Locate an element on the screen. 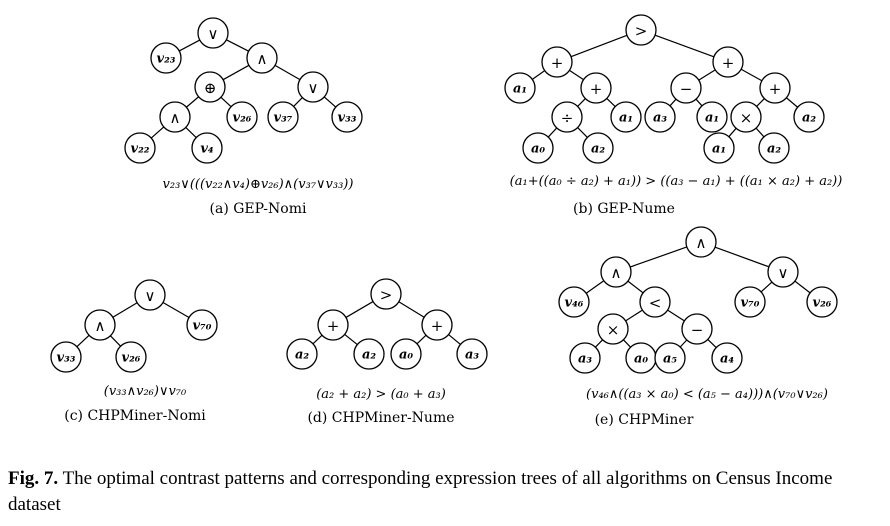  operator-node: ⊕ is located at coordinates (210, 87).